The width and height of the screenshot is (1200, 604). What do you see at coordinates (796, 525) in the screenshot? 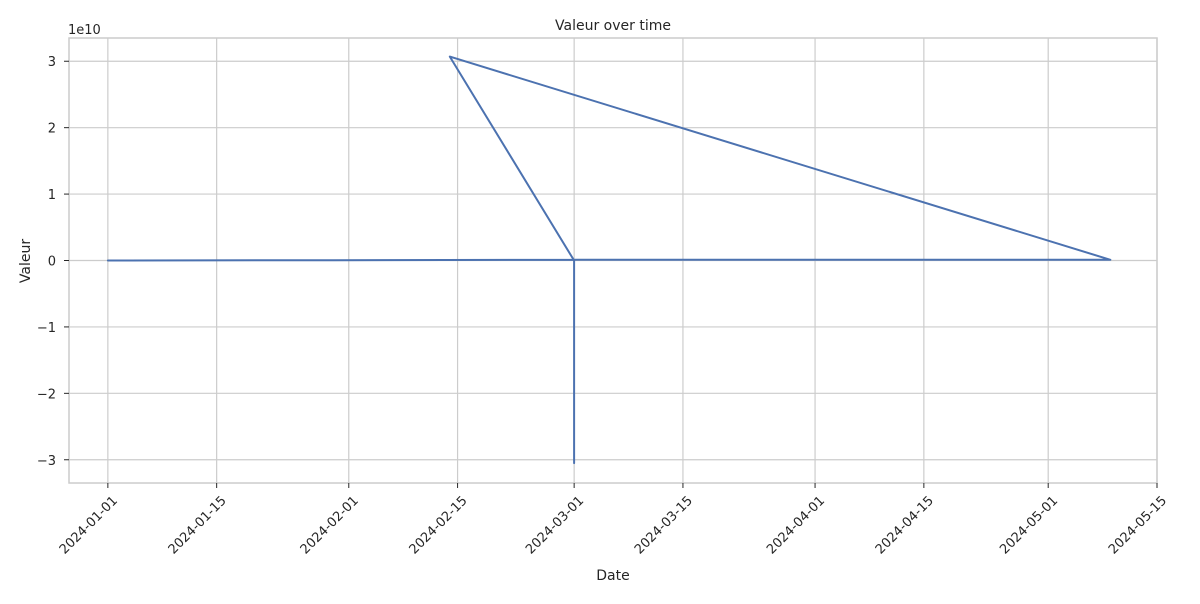
I see `x-tick-label: 2024-04-01` at bounding box center [796, 525].